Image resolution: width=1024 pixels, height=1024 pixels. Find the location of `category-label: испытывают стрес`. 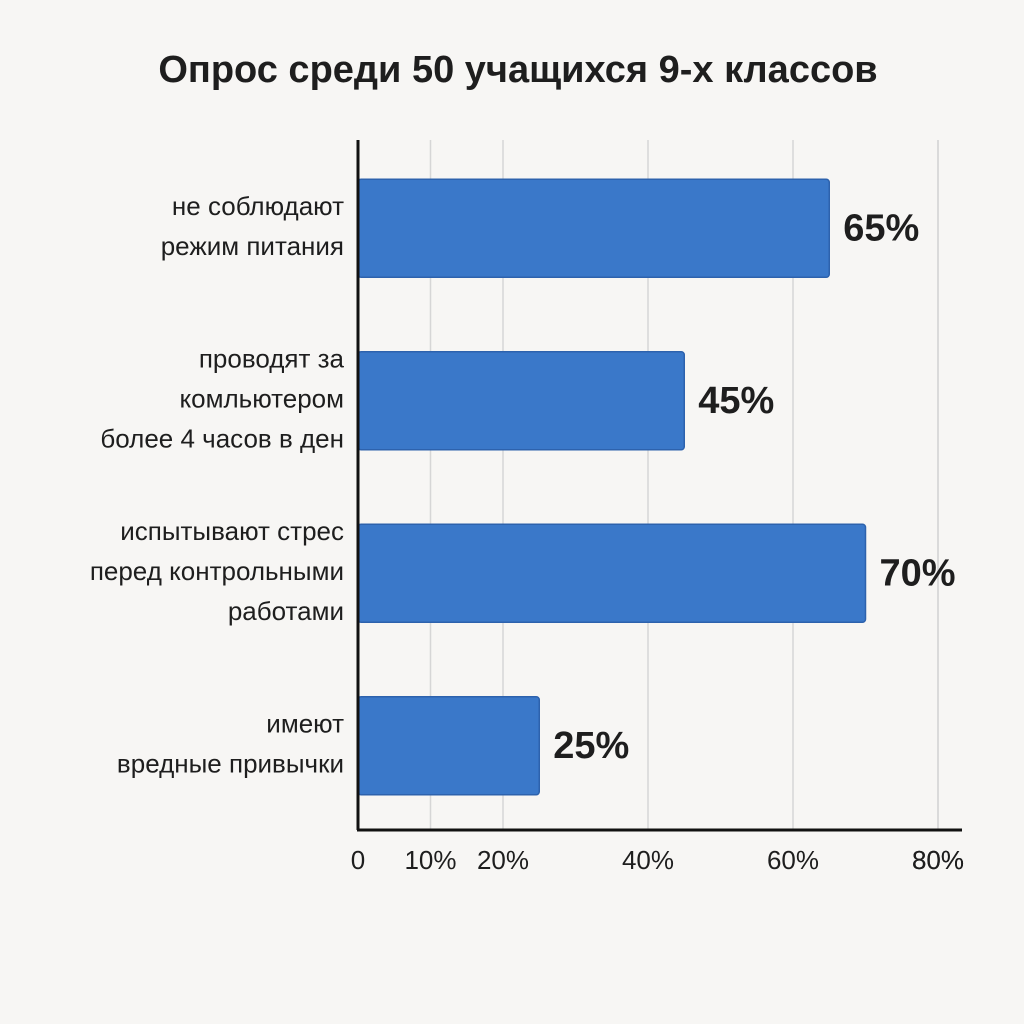

category-label: испытывают стрес is located at coordinates (232, 531).